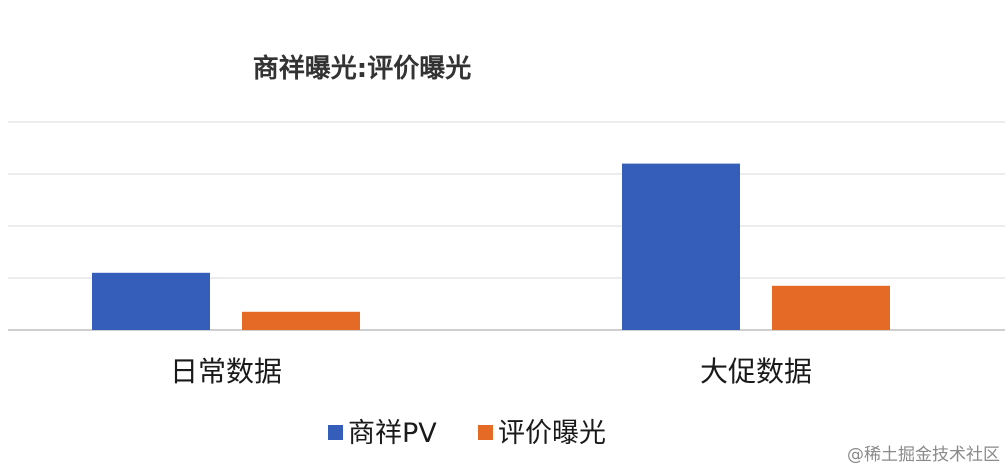  Describe the element at coordinates (301, 320) in the screenshot. I see `bar-series-2-daily` at that location.